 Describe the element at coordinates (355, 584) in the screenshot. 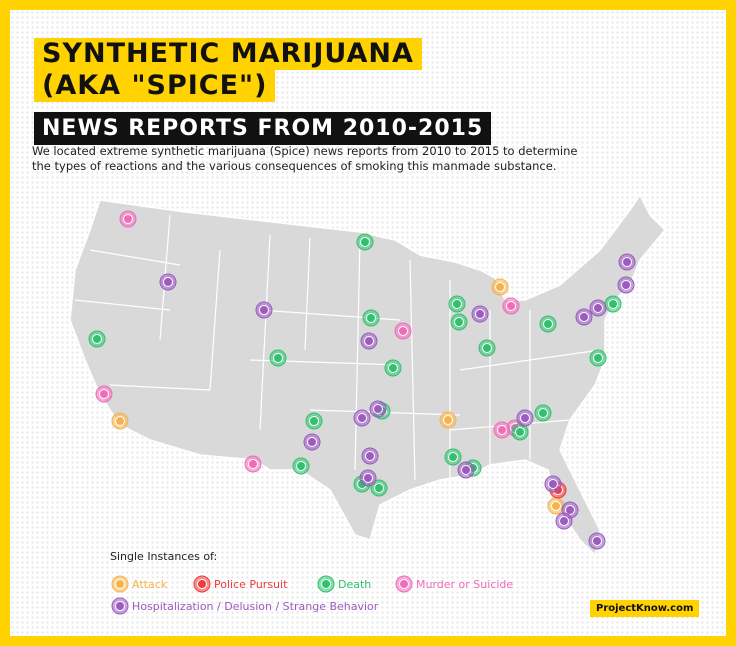

I see `legend-label: Death` at that location.